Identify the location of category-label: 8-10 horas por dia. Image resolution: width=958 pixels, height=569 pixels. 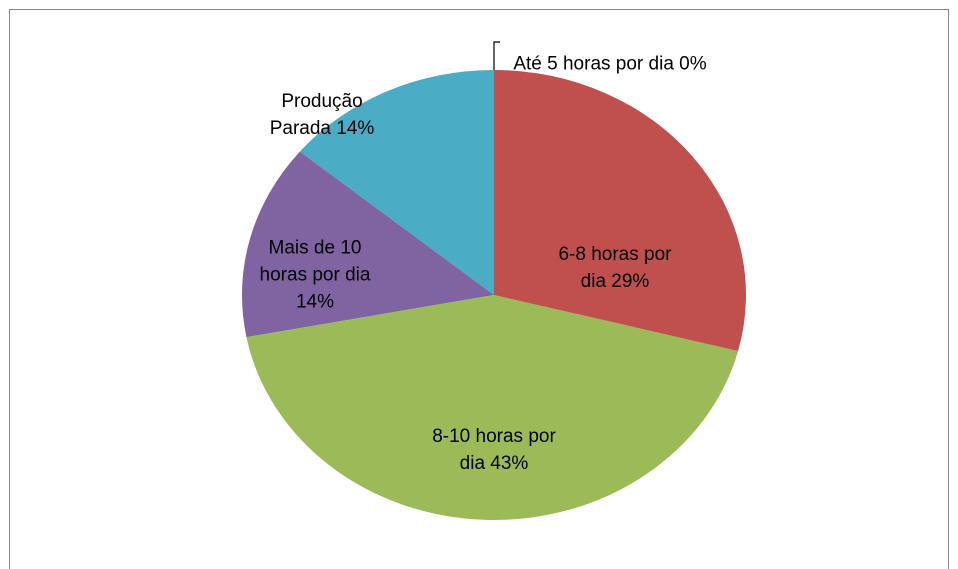
(494, 450).